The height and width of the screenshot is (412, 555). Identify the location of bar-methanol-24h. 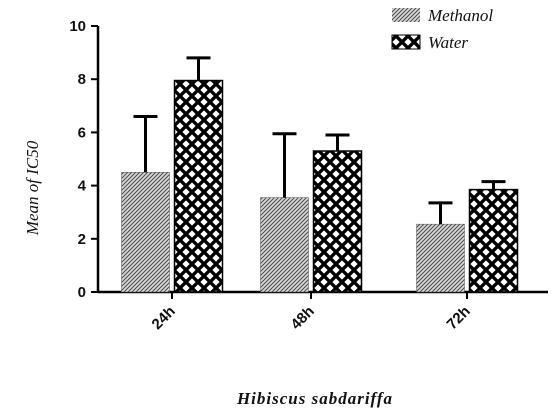
(145, 232).